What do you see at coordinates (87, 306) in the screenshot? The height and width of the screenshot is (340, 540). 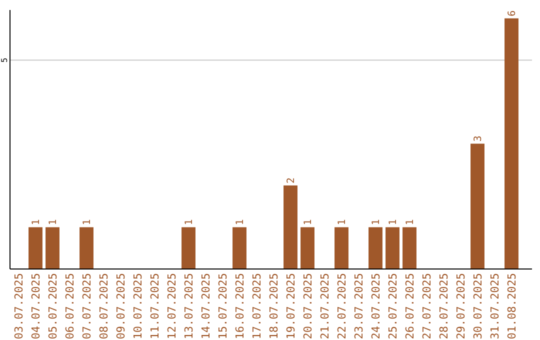 I see `x-tick-label: 07.07.2025` at bounding box center [87, 306].